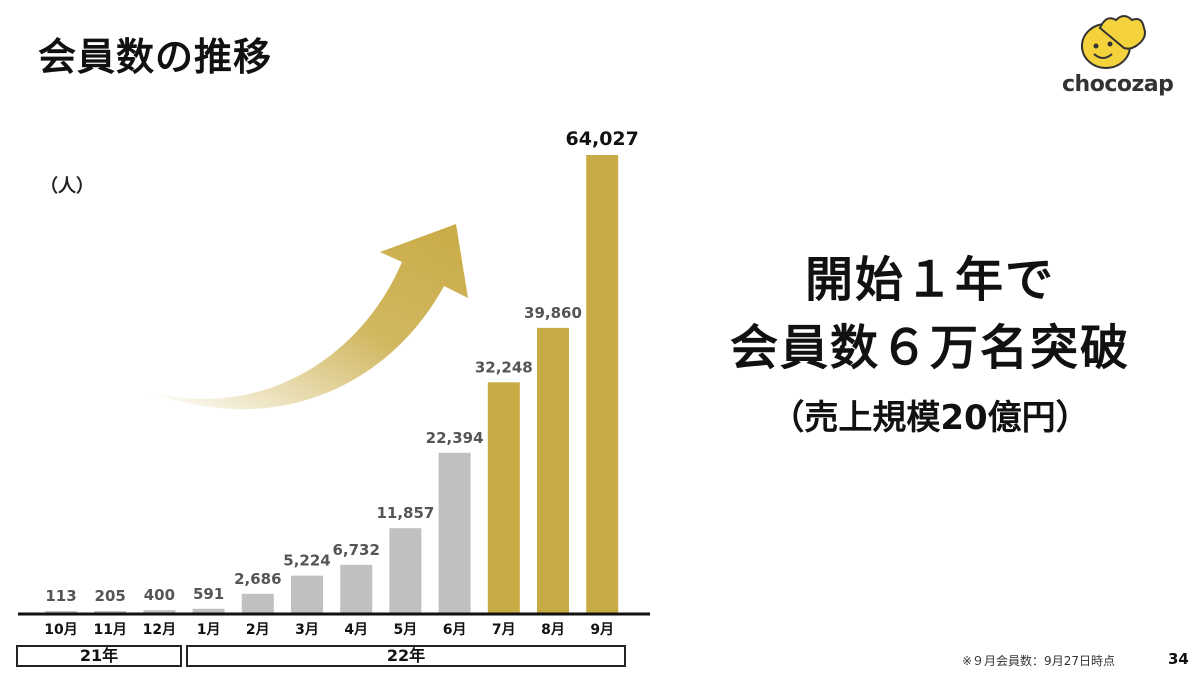 This screenshot has height=674, width=1200. Describe the element at coordinates (257, 603) in the screenshot. I see `bar-2月` at that location.